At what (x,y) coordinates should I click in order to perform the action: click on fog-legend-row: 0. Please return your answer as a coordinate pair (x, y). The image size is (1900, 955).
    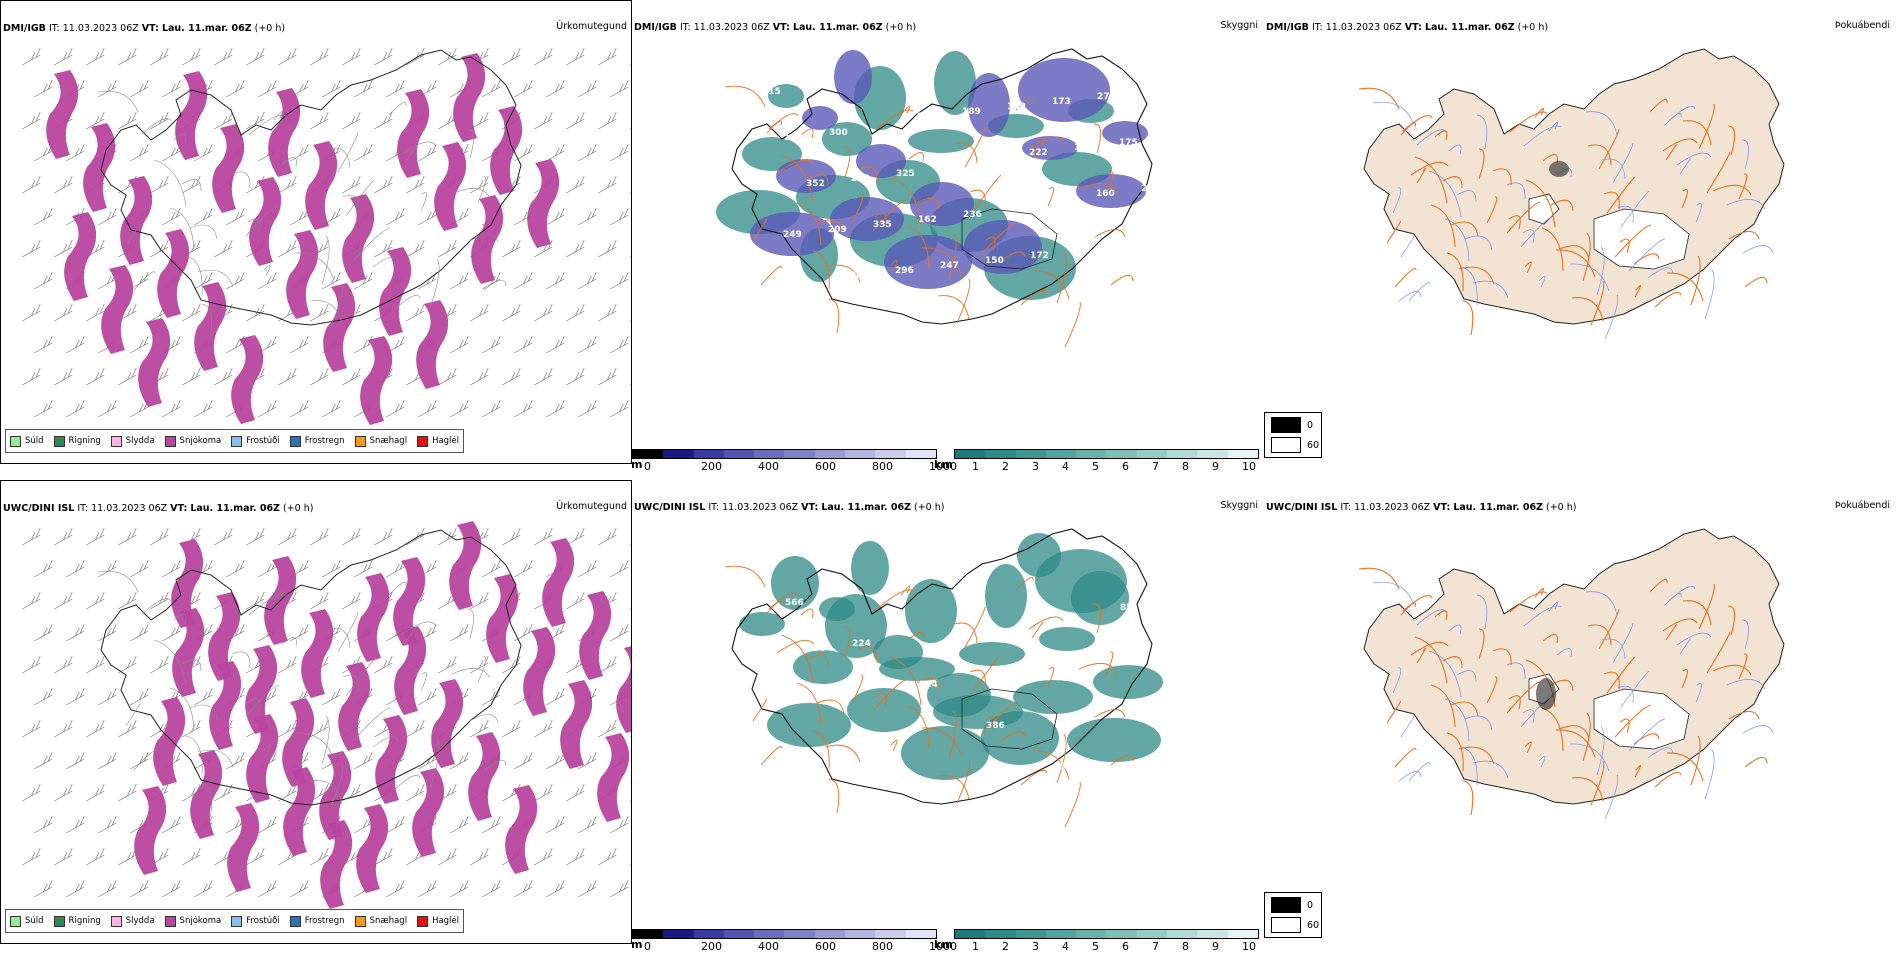
    Looking at the image, I should click on (1296, 425).